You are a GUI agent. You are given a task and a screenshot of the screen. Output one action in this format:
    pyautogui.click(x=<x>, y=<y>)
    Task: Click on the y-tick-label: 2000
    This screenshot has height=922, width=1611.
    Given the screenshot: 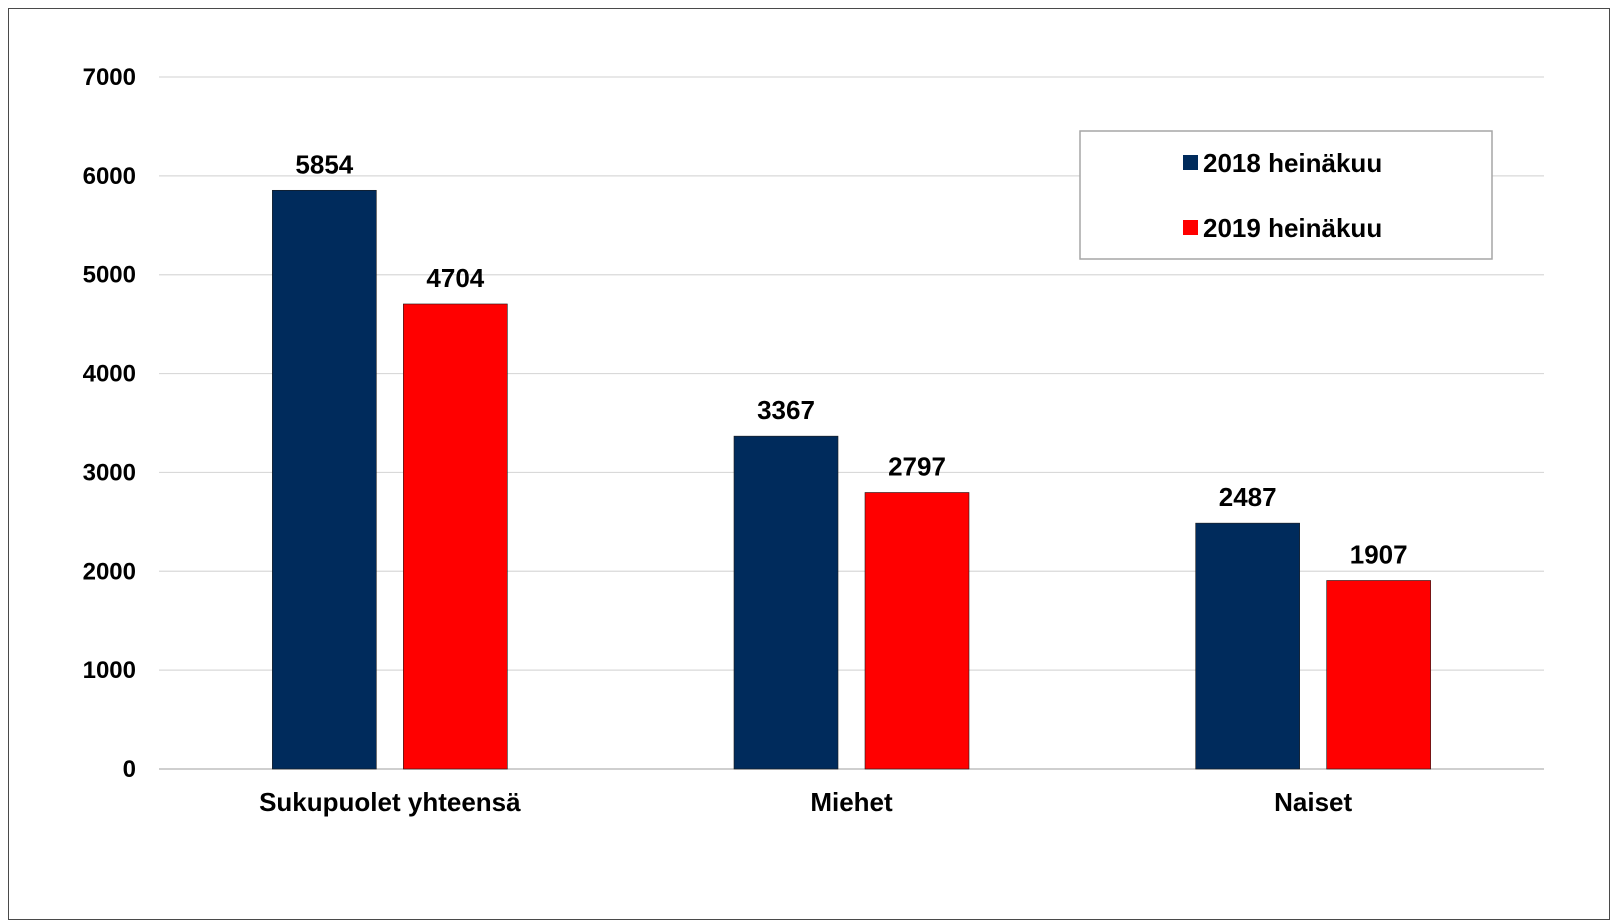 What is the action you would take?
    pyautogui.click(x=109, y=571)
    